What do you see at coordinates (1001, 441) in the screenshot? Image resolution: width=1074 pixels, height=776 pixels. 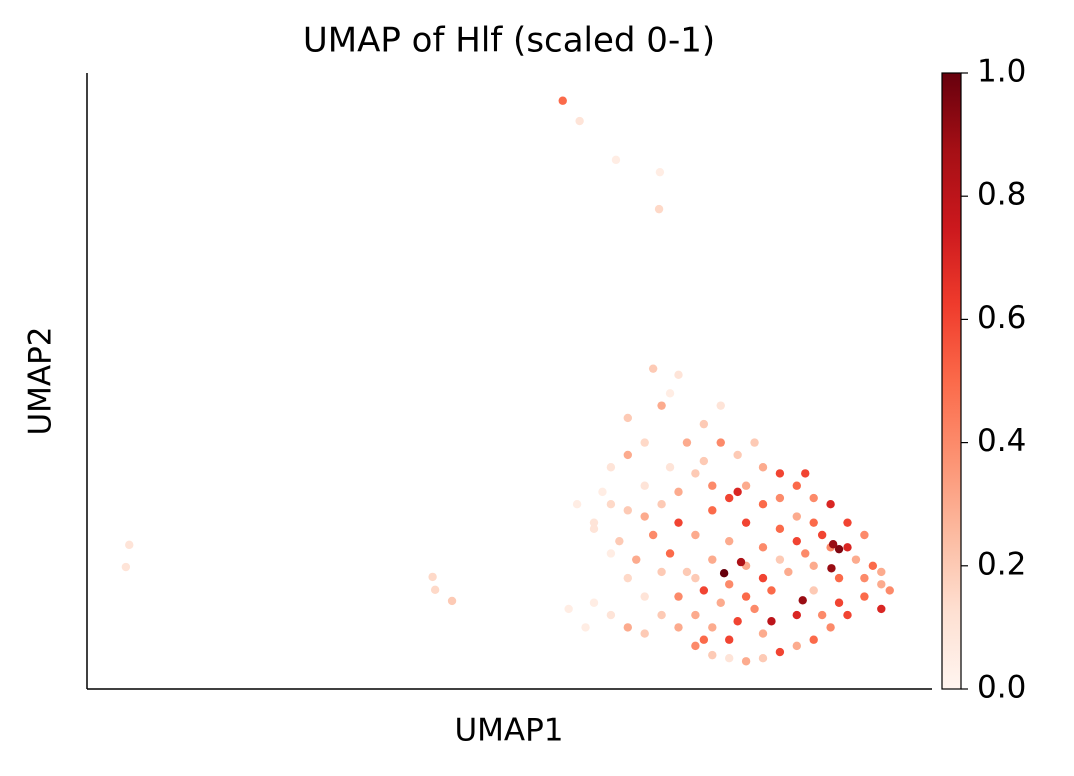 I see `colorbar-tick-label: 0.4` at bounding box center [1001, 441].